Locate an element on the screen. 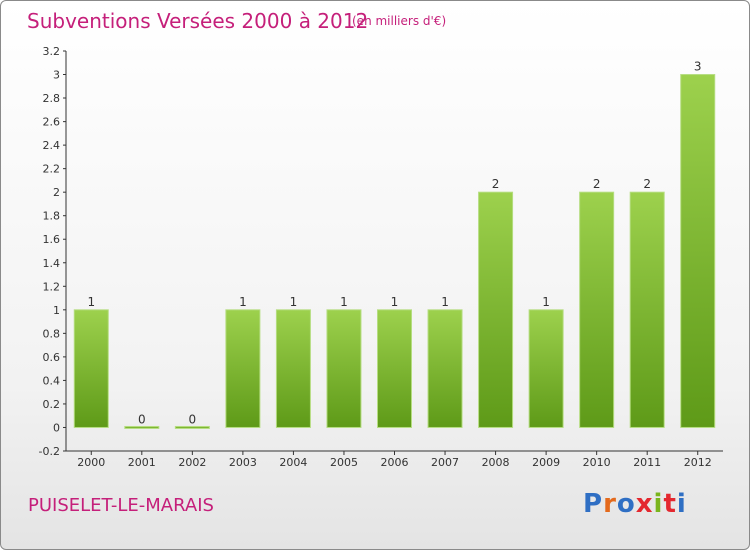  x-tick-label: 2011 is located at coordinates (647, 462).